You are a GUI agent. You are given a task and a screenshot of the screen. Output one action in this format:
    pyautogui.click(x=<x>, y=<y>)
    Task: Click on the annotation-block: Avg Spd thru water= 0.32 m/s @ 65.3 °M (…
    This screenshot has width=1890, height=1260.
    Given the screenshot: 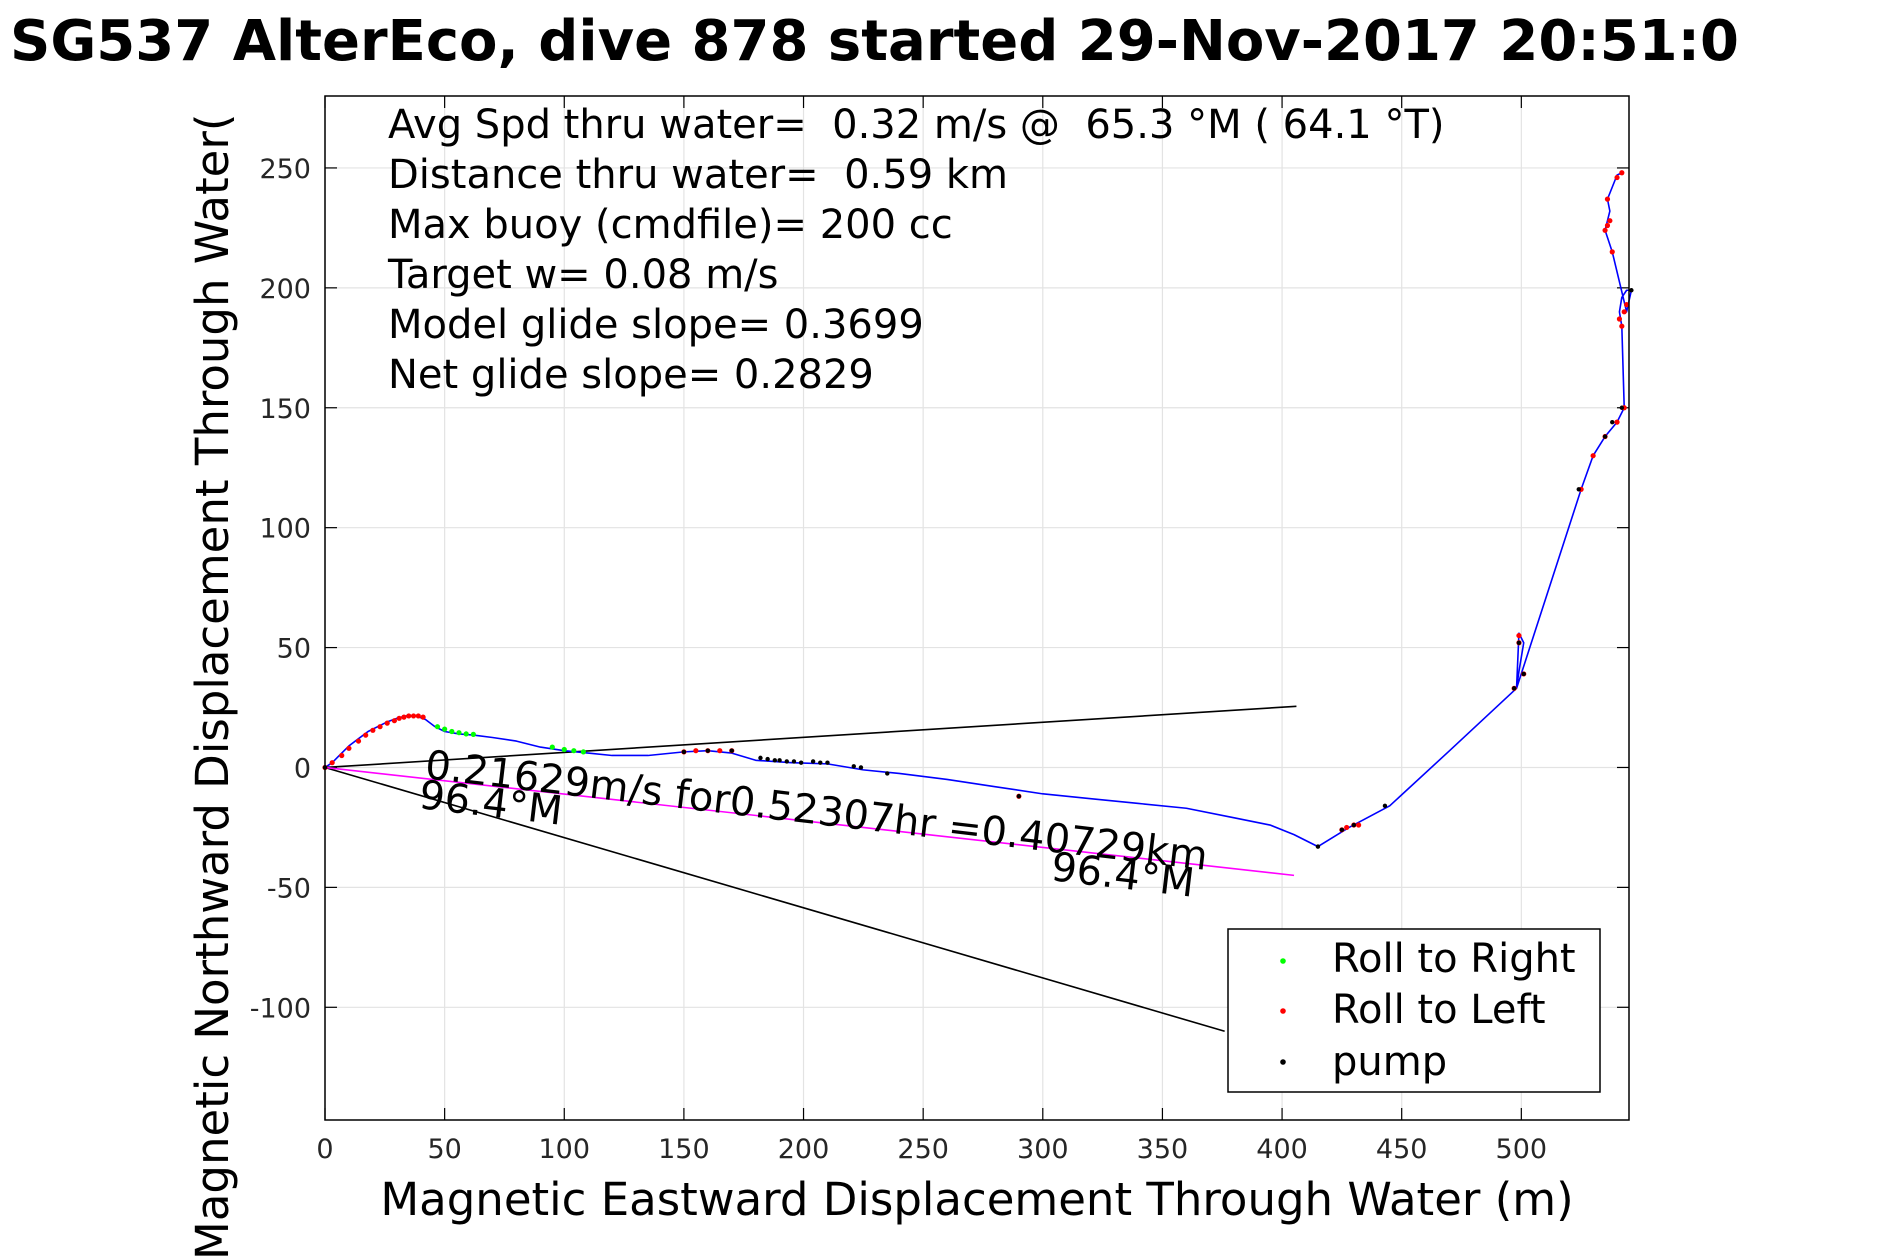 What is the action you would take?
    pyautogui.click(x=915, y=250)
    